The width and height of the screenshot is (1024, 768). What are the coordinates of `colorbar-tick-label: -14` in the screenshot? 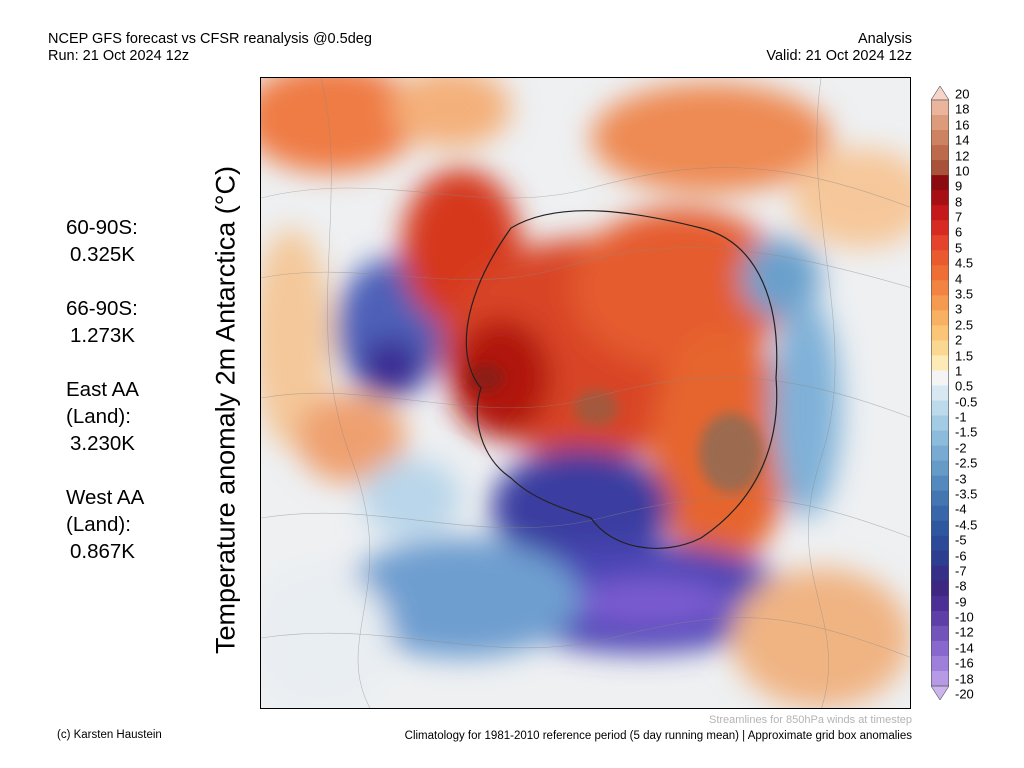 It's located at (964, 648).